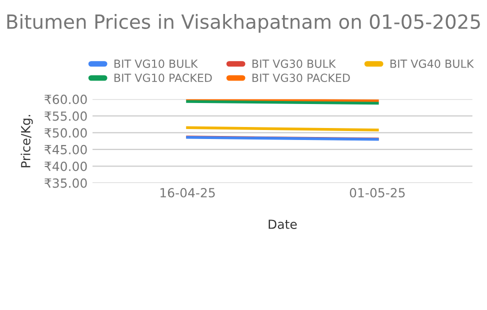 Image resolution: width=487 pixels, height=310 pixels. What do you see at coordinates (282, 224) in the screenshot?
I see `x-axis-title: Date` at bounding box center [282, 224].